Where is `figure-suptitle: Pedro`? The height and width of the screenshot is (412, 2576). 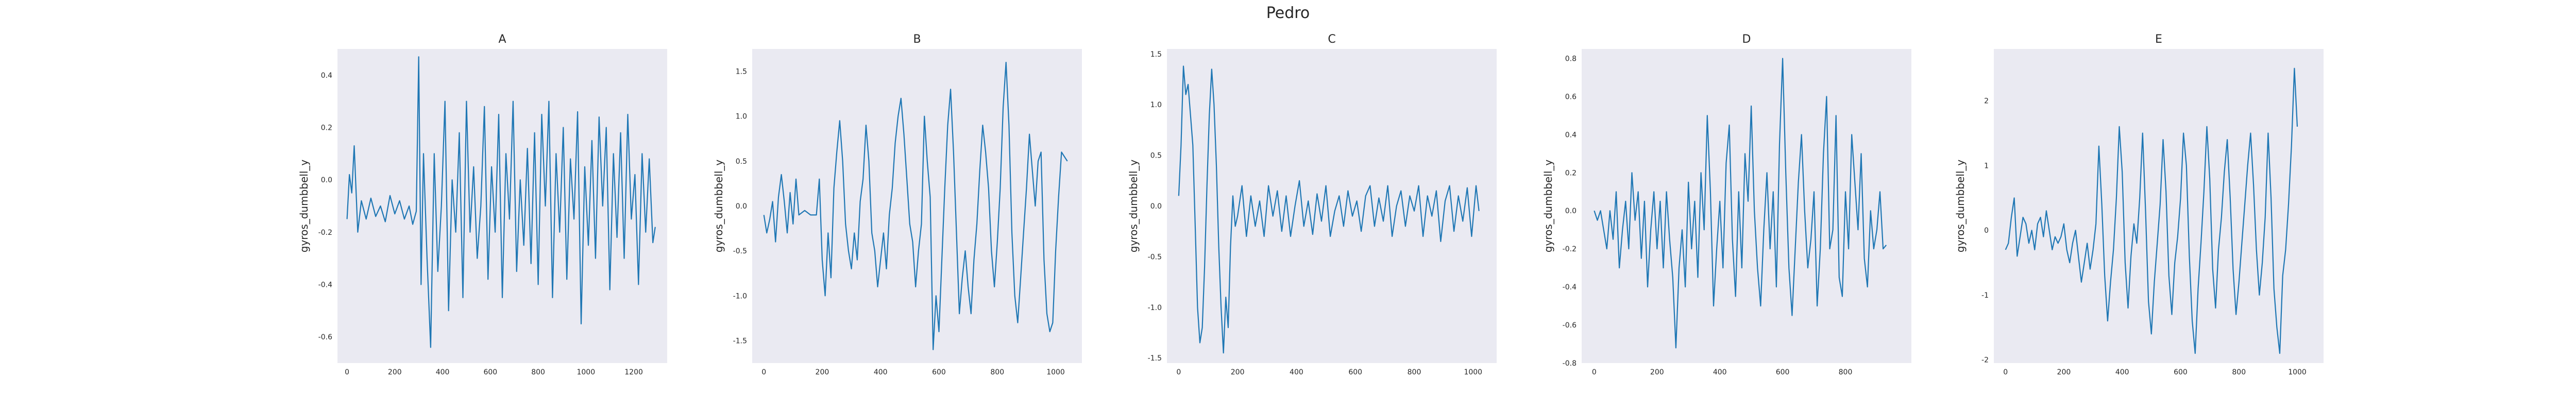
figure-suptitle: Pedro is located at coordinates (1288, 13).